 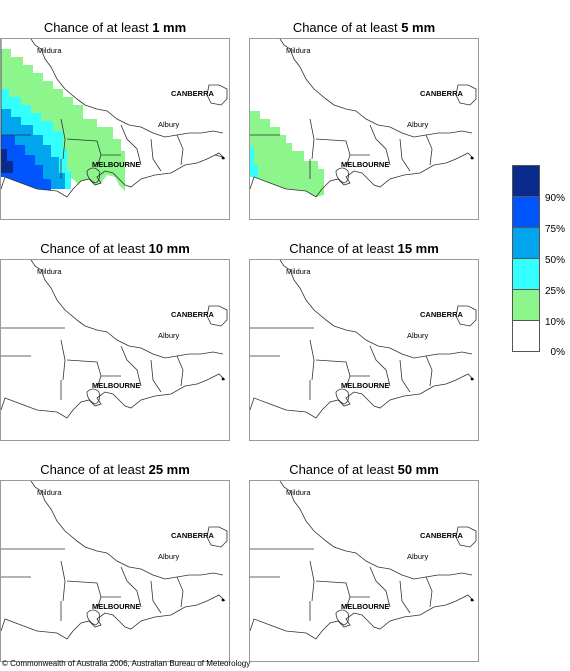 I want to click on panel-title-50mm: Chance of at least 50 mm, so click(x=364, y=469).